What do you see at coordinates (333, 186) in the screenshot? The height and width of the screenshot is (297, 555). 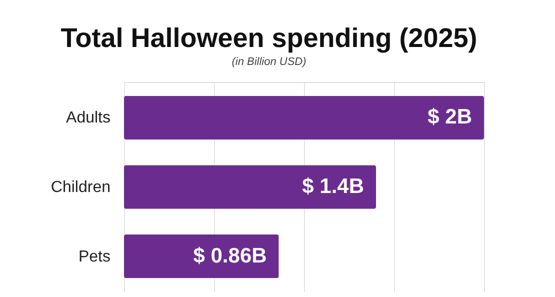 I see `data-label: $ 1.4B` at bounding box center [333, 186].